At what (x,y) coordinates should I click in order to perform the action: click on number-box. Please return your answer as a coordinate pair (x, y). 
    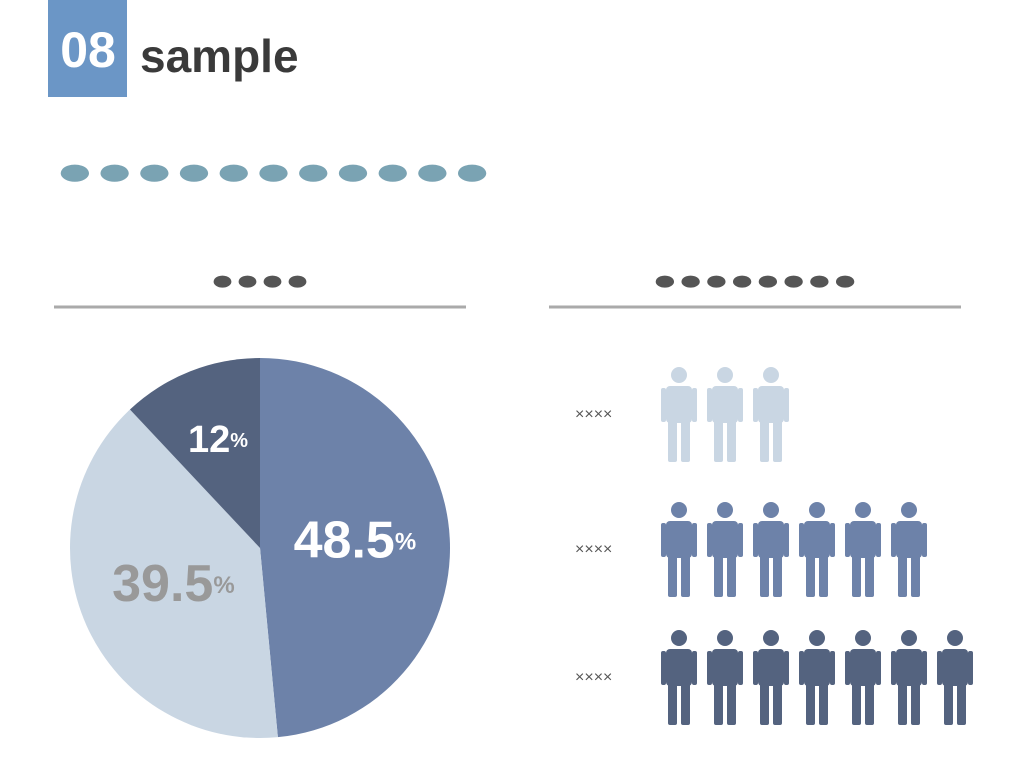
    Looking at the image, I should click on (87, 48).